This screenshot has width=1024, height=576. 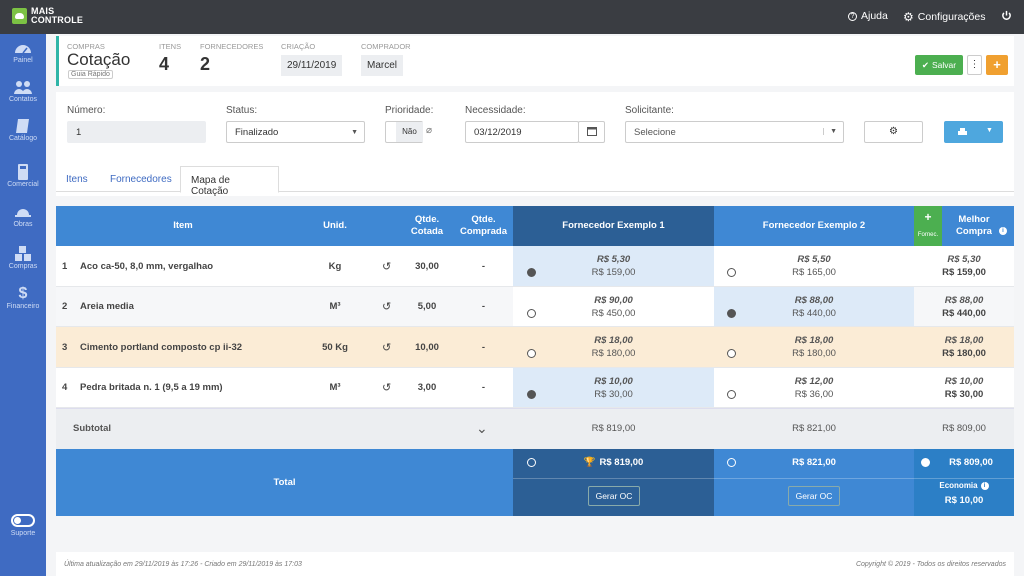 What do you see at coordinates (427, 225) in the screenshot?
I see `col-qtd-cotada: Qtde. Cotada` at bounding box center [427, 225].